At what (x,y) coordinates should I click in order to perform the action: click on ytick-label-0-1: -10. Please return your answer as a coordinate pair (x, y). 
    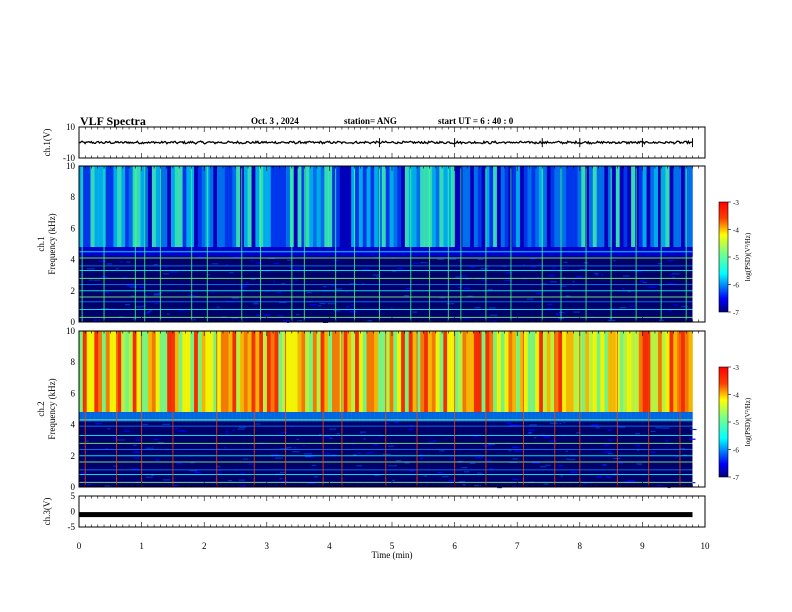
    Looking at the image, I should click on (69, 158).